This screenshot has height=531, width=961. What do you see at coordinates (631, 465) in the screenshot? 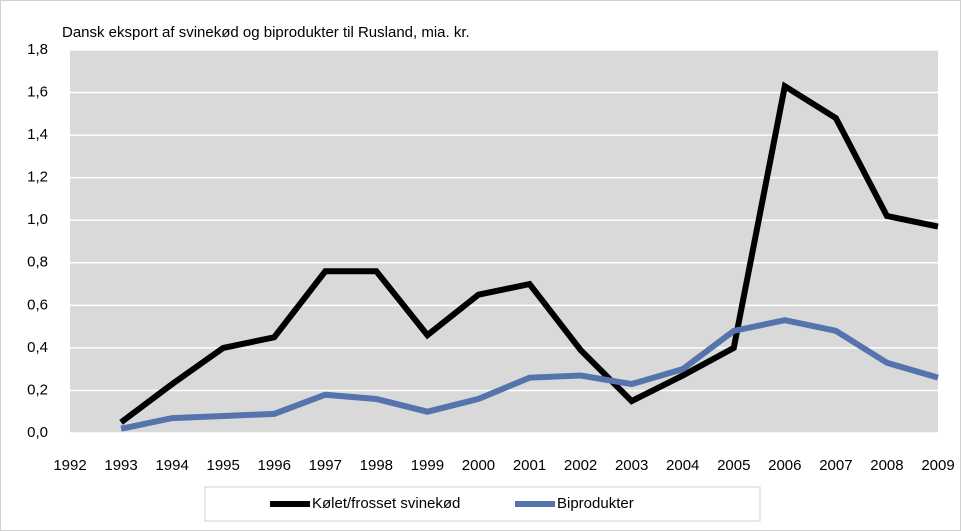
I see `x-tick-label: 2003` at bounding box center [631, 465].